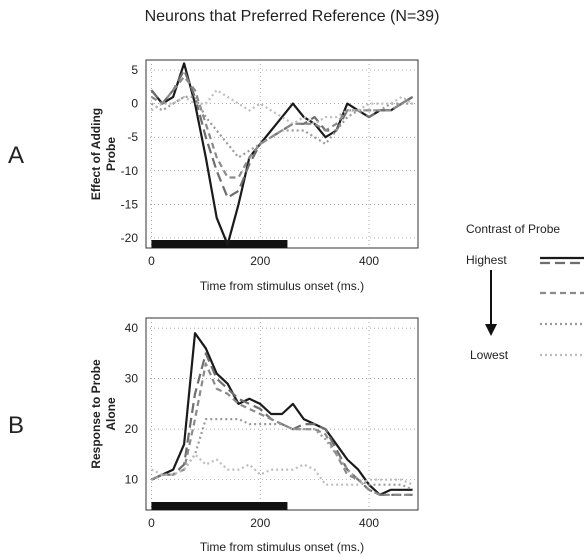  I want to click on panel-b-y-axis-label: Response to ProbeAlone, so click(103, 414).